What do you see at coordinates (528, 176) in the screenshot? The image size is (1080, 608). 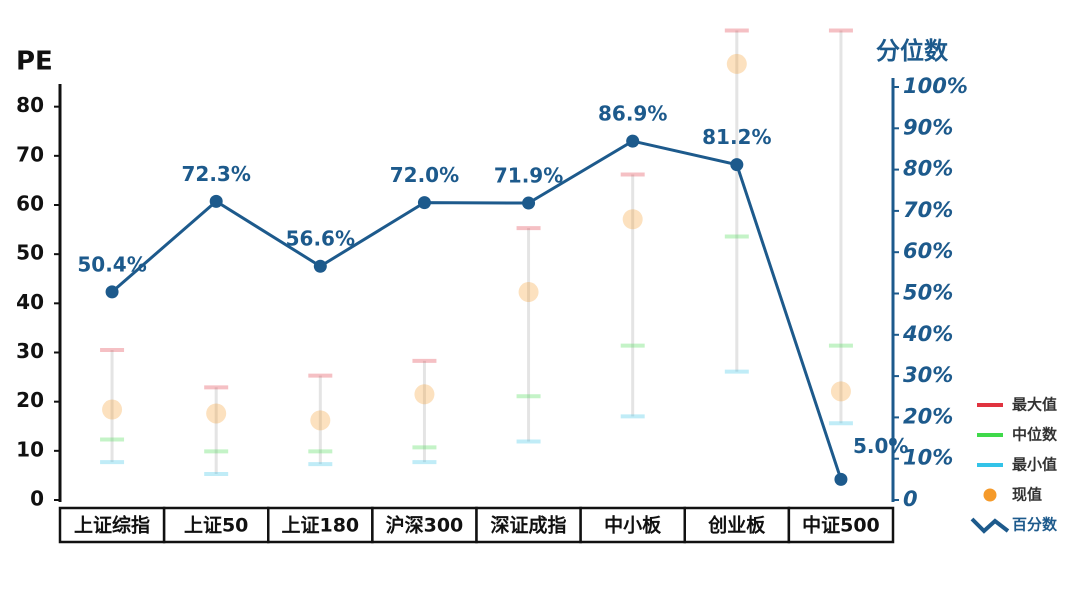 I see `percentile-label: 71.9%` at bounding box center [528, 176].